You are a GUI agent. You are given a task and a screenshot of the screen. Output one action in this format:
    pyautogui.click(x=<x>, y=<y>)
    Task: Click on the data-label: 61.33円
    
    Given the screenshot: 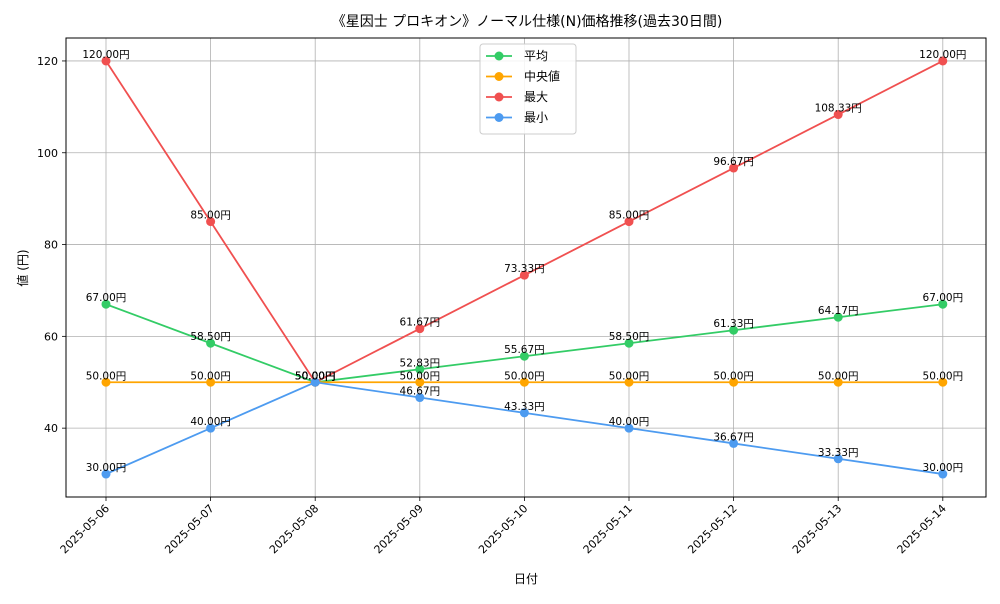 What is the action you would take?
    pyautogui.click(x=733, y=324)
    